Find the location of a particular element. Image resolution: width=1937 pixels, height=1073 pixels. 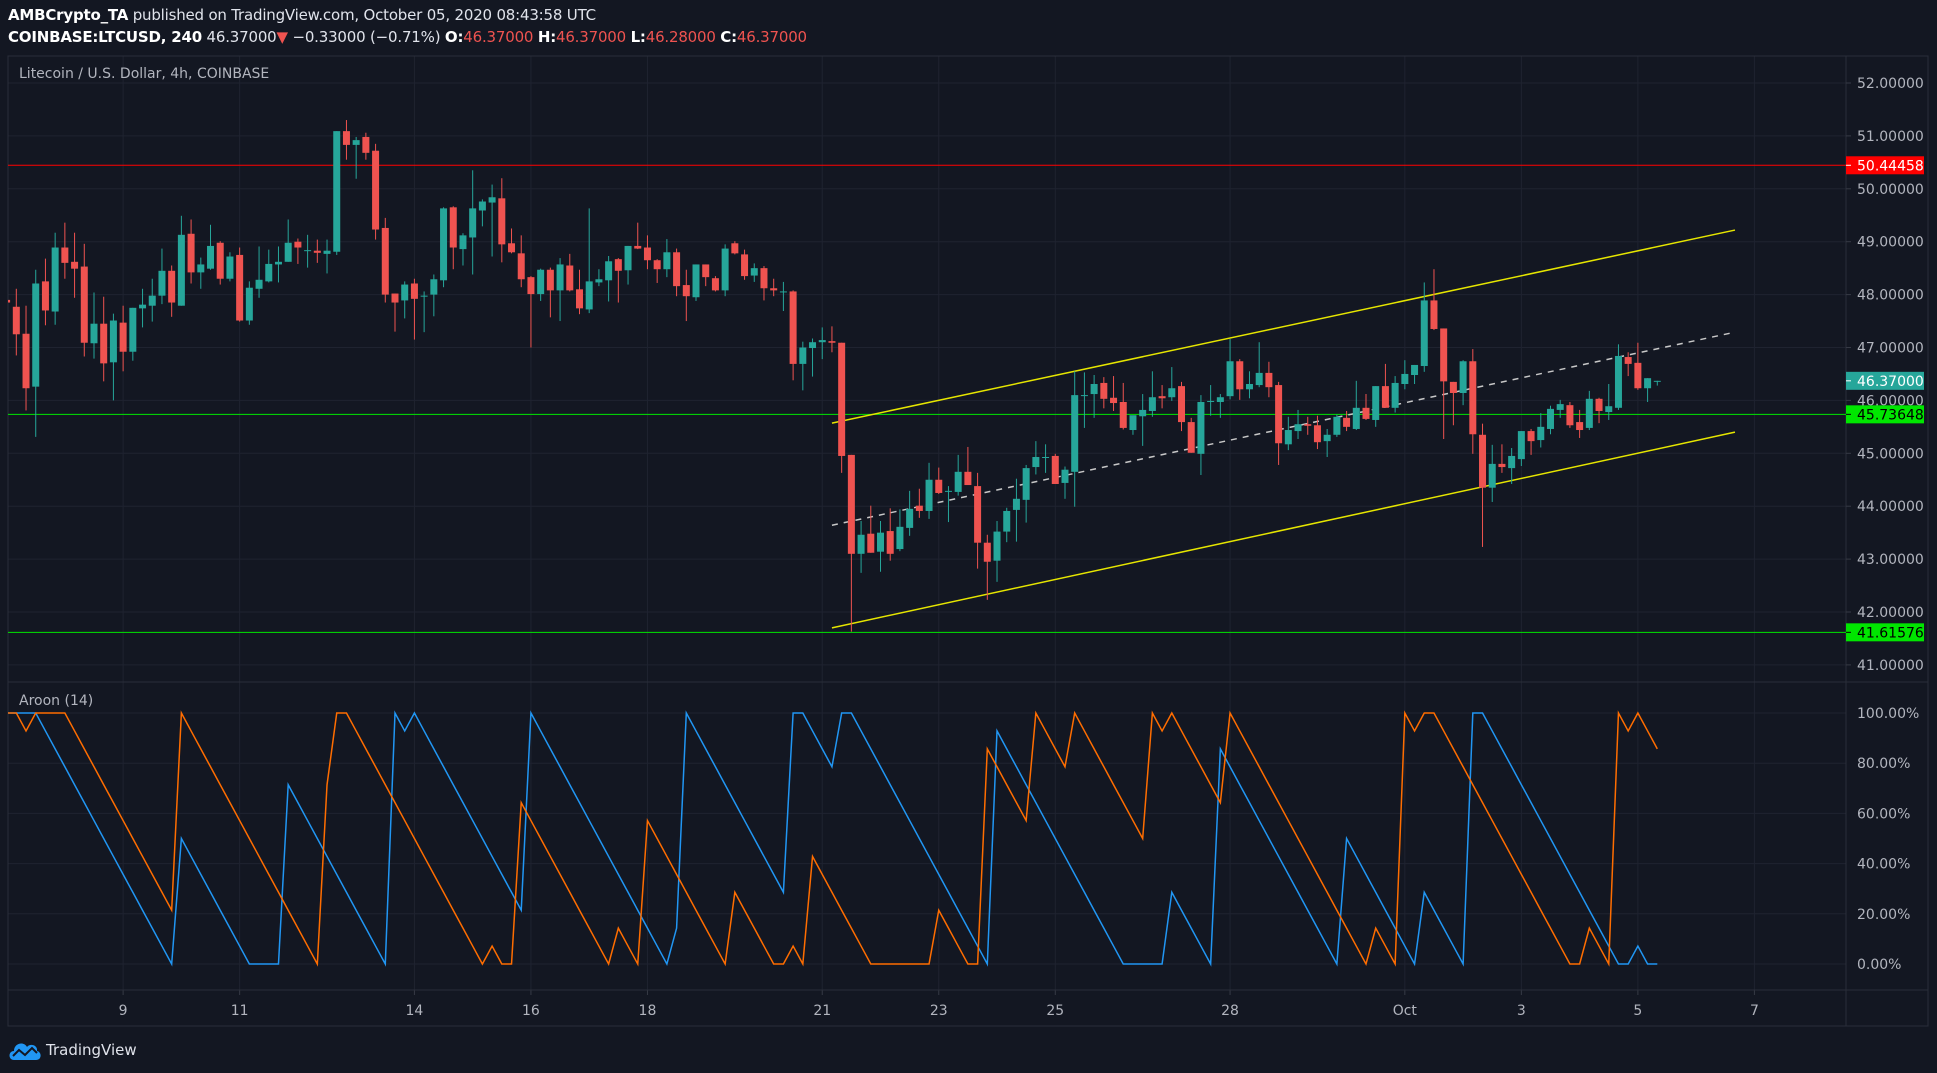

low-label: L: is located at coordinates (638, 37).